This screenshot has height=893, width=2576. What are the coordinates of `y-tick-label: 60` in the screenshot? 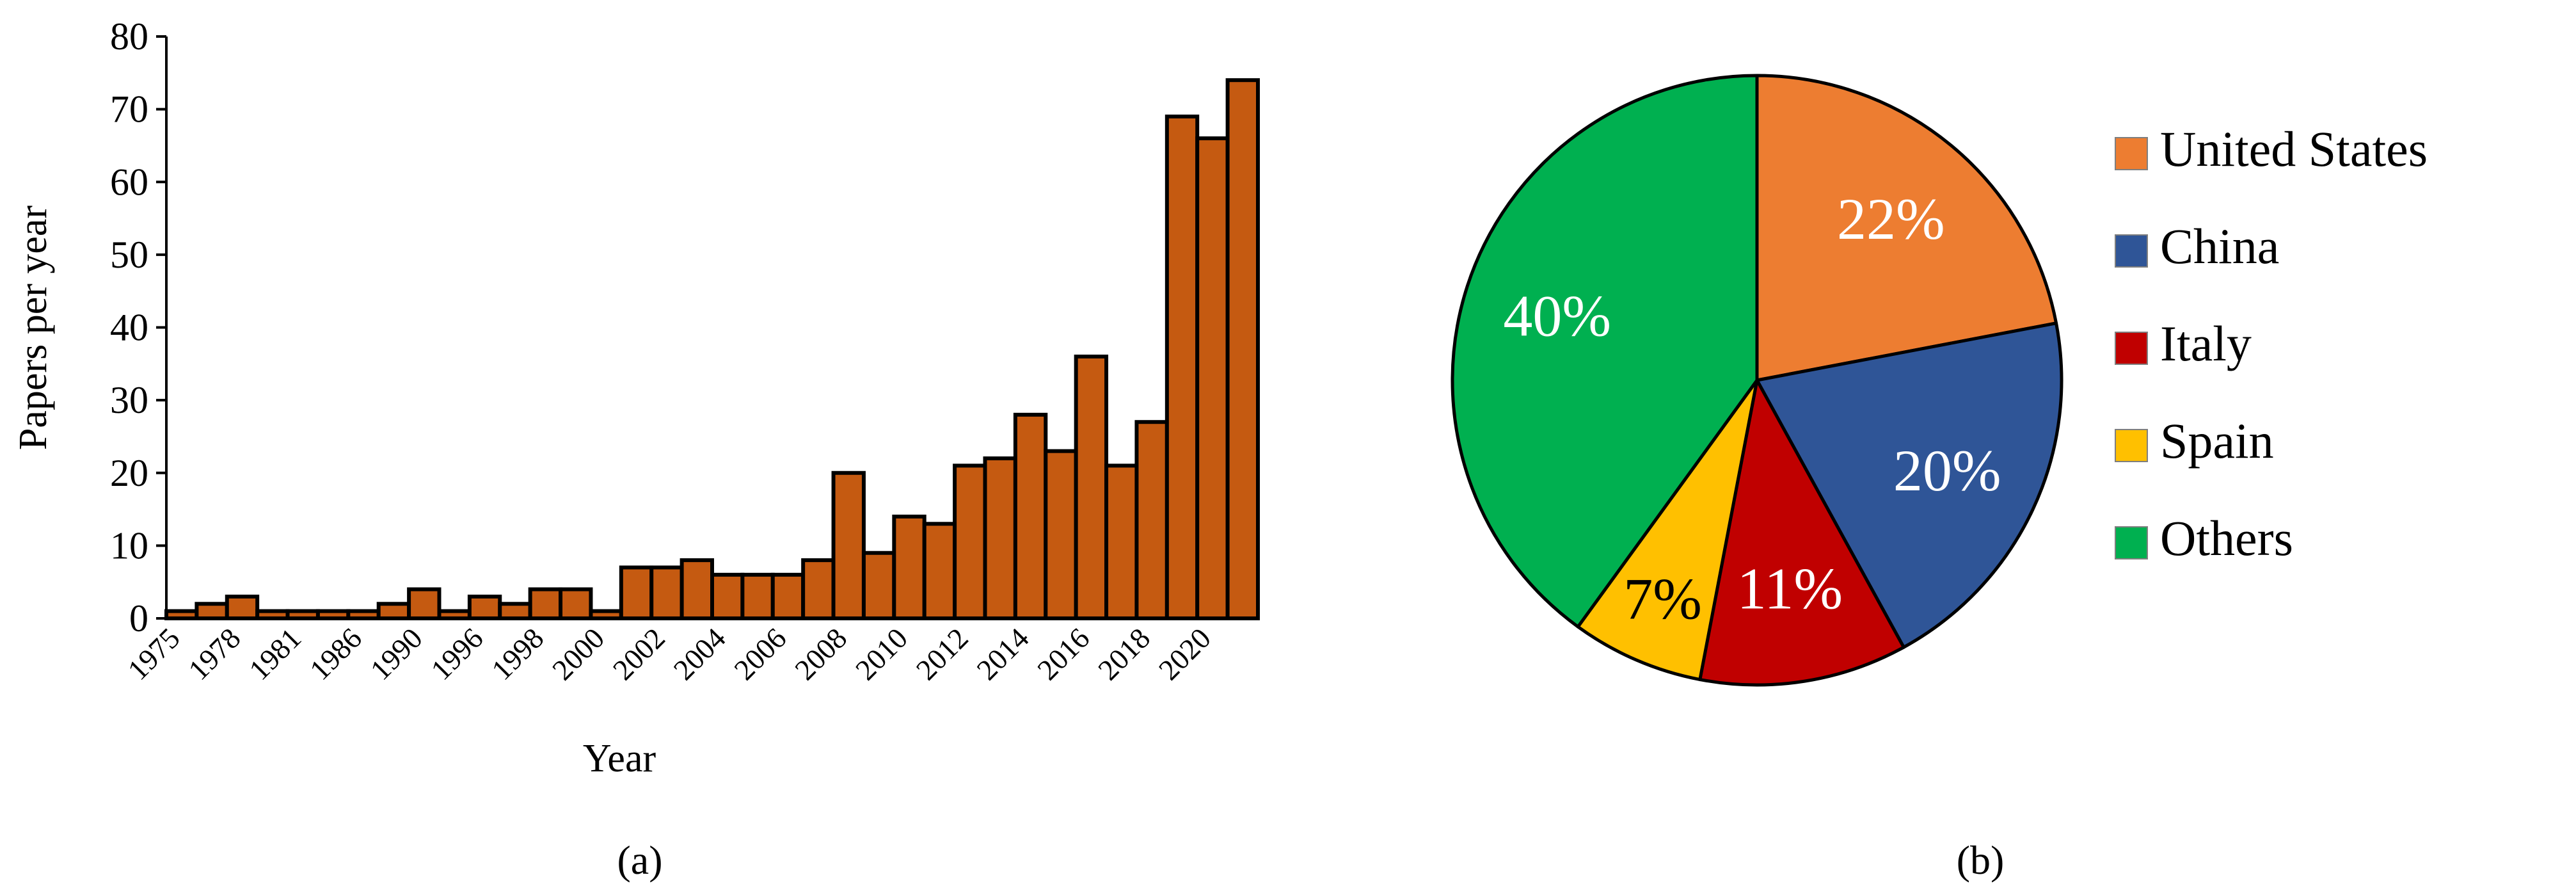 It's located at (129, 182).